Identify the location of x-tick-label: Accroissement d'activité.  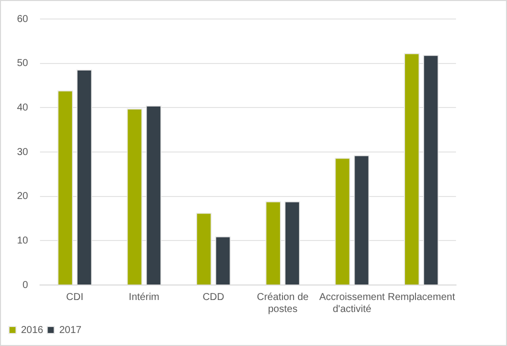
(352, 303).